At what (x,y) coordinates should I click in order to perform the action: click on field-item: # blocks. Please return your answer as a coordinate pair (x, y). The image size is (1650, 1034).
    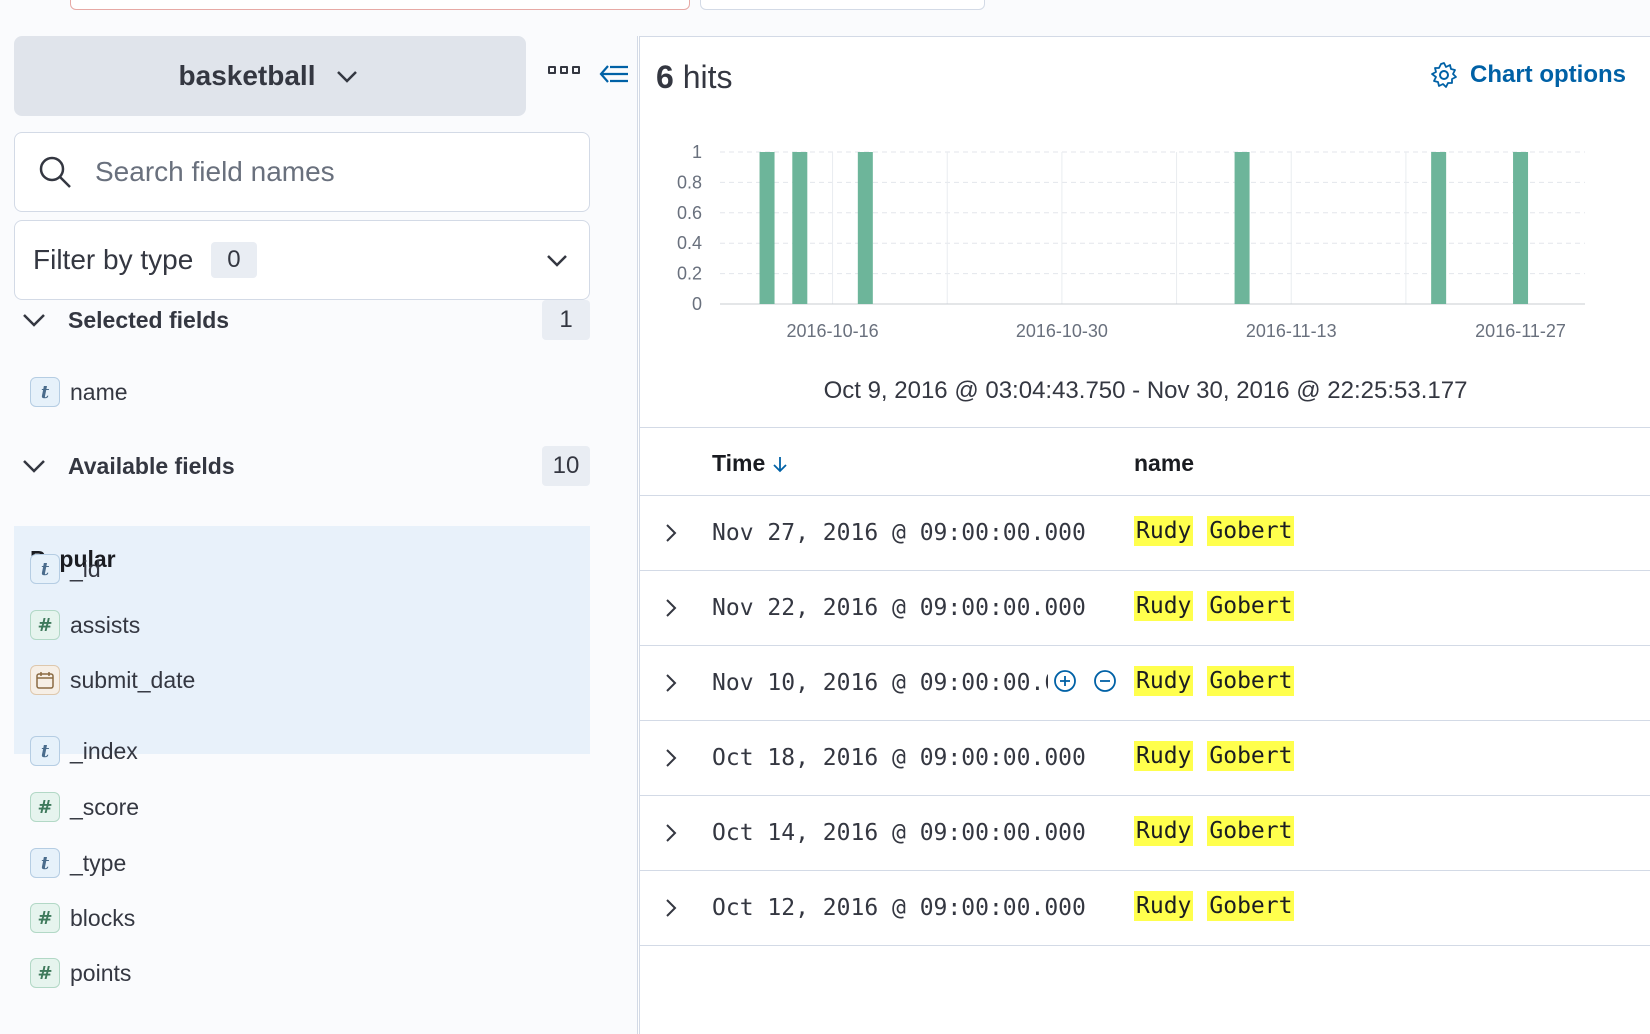
    Looking at the image, I should click on (82, 918).